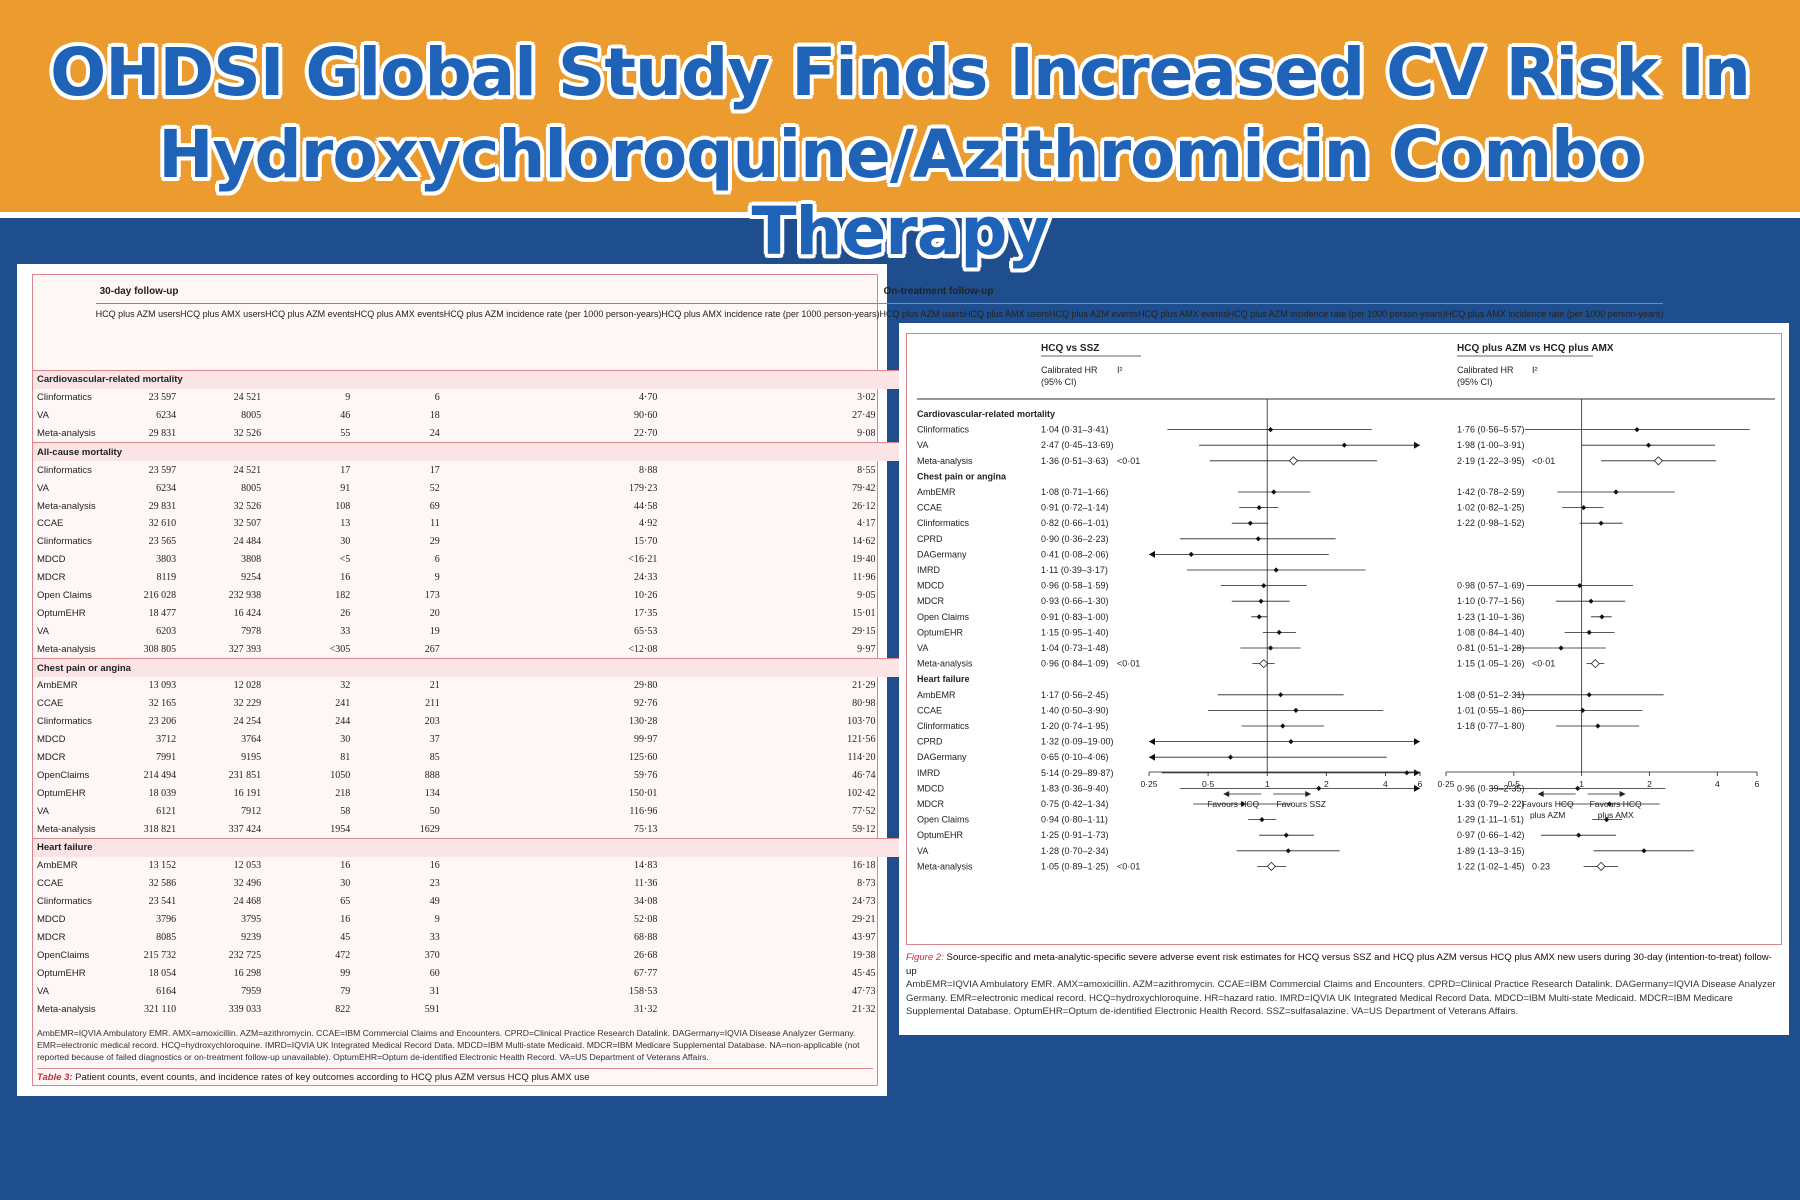  Describe the element at coordinates (1548, 804) in the screenshot. I see `favours-left-label: Favours HCQ` at that location.